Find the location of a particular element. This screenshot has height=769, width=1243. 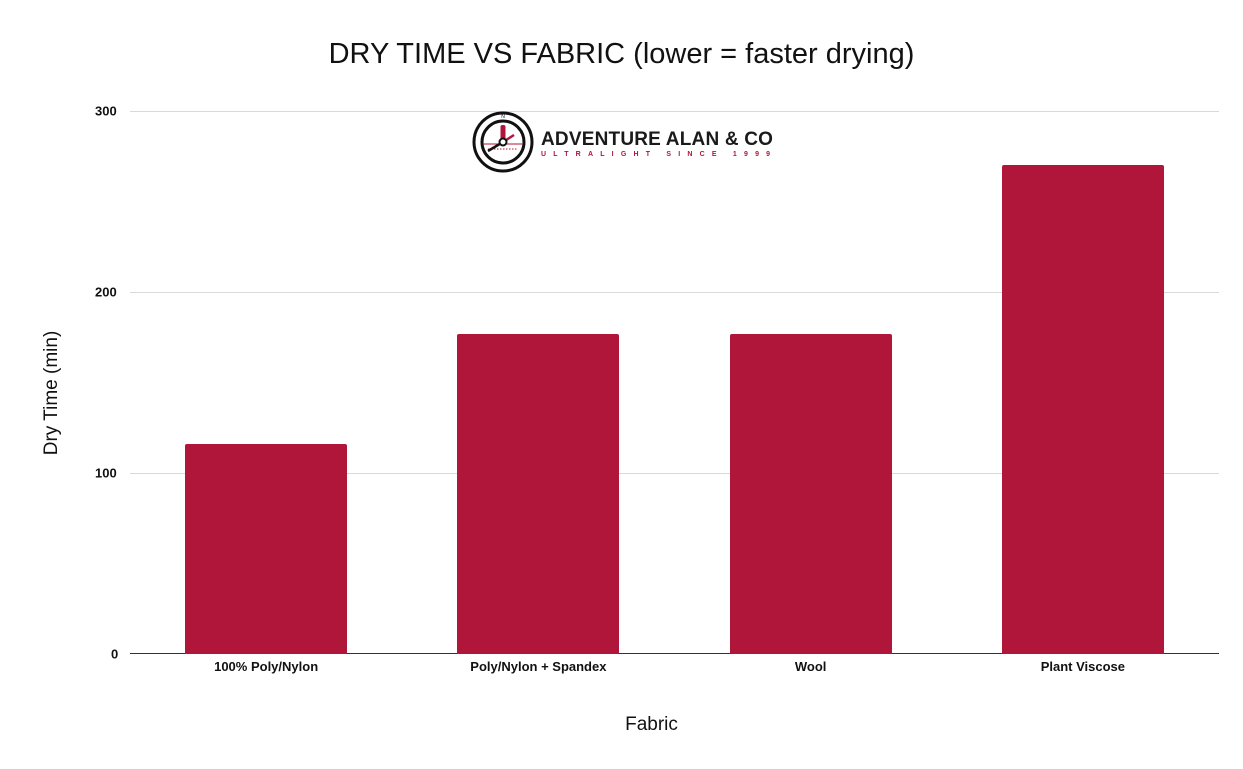

y-axis-label: Dry Time (min) is located at coordinates (51, 393).